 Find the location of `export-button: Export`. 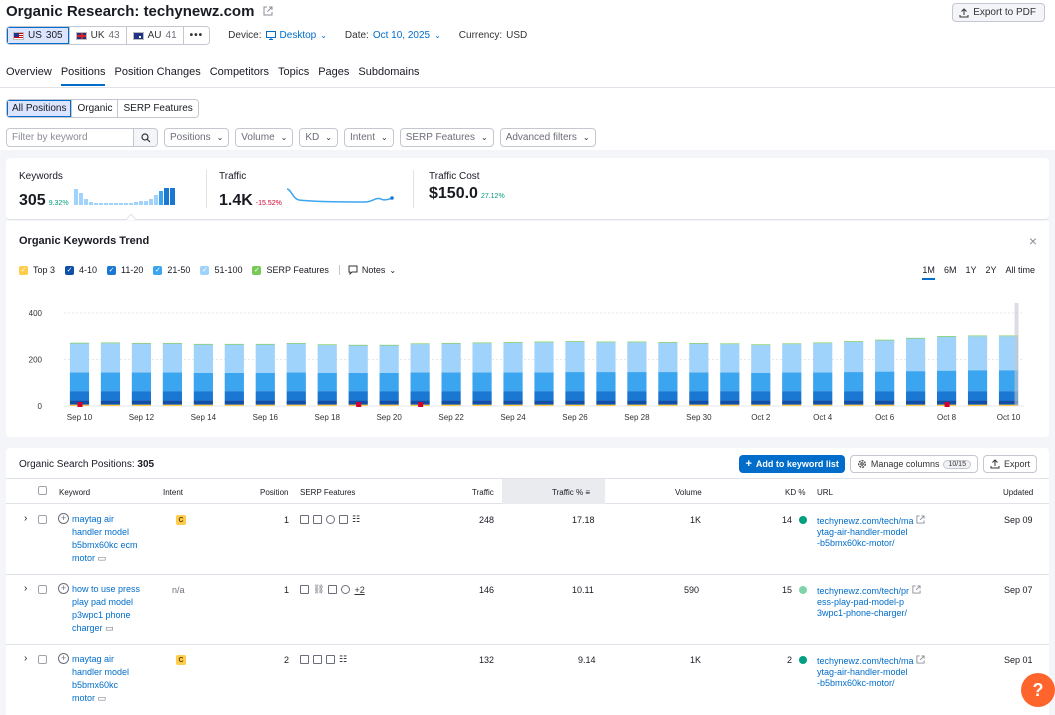

export-button: Export is located at coordinates (1009, 464).